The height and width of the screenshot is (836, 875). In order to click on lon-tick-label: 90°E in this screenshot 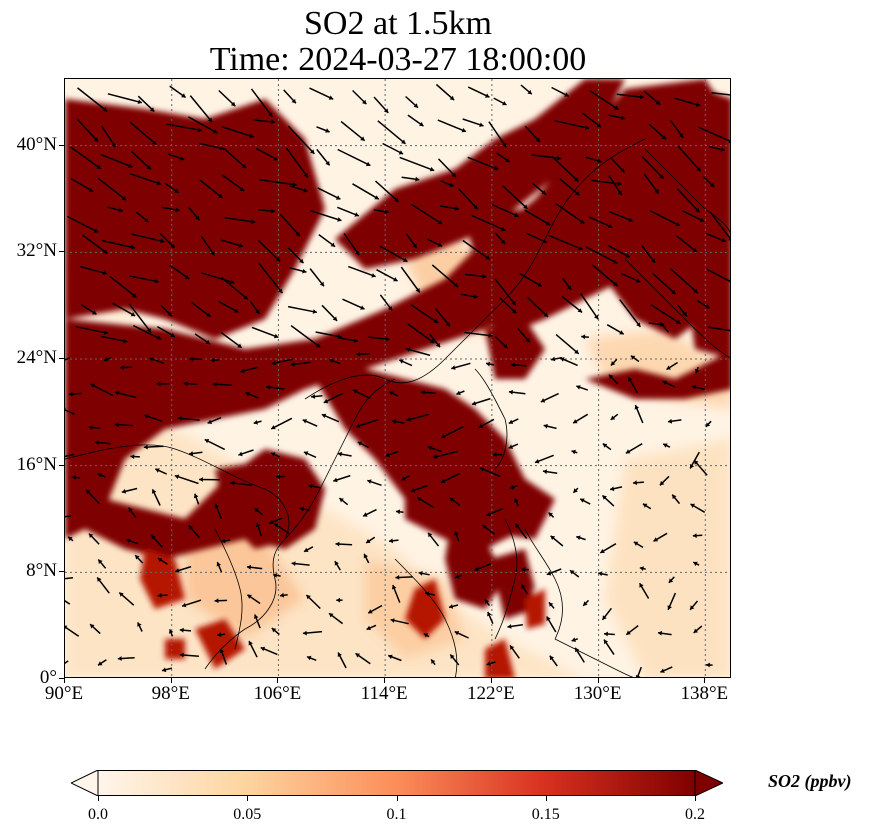, I will do `click(64, 693)`.